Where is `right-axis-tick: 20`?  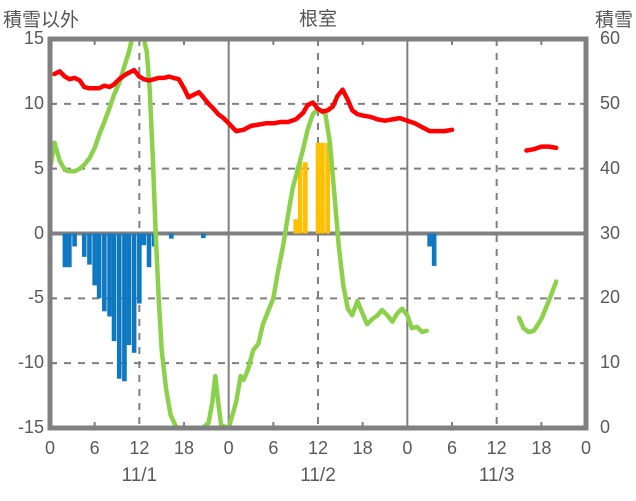 right-axis-tick: 20 is located at coordinates (610, 297).